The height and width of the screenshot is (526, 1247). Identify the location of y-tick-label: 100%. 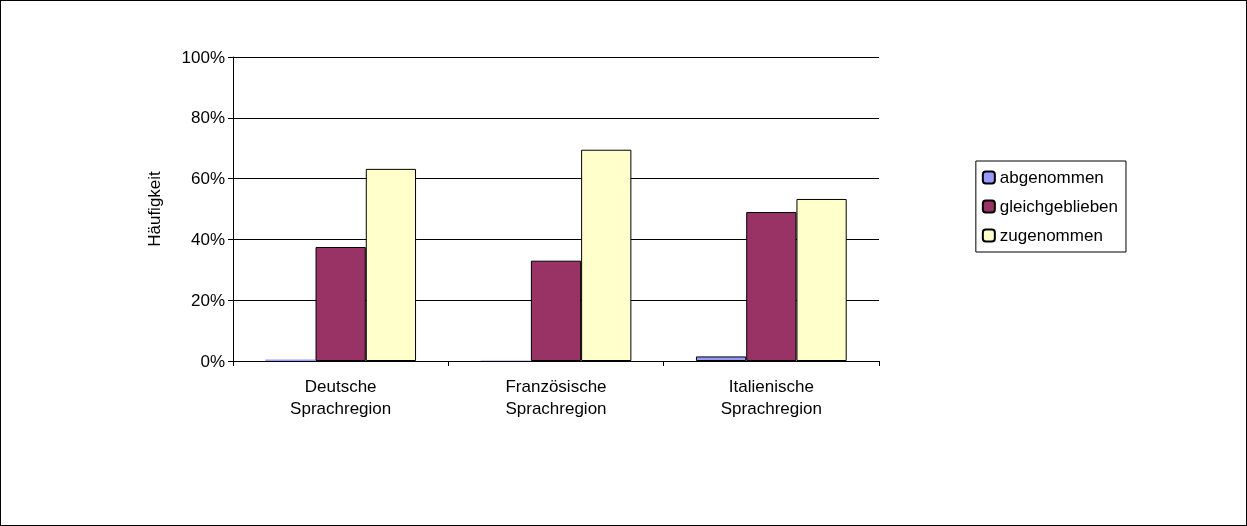
(203, 57).